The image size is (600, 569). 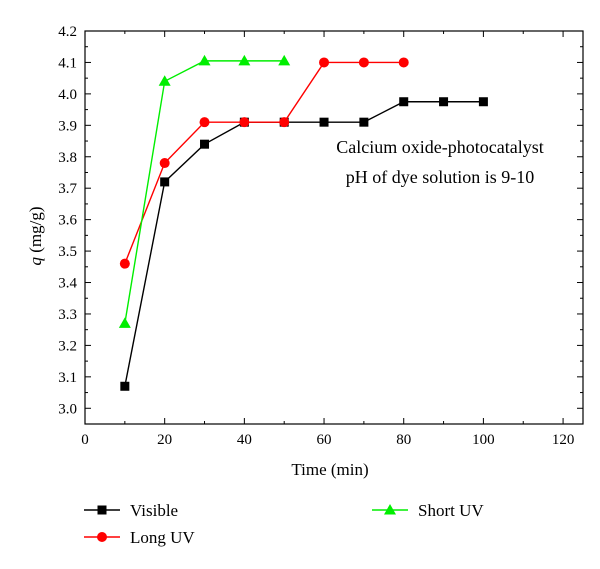 I want to click on series-short-uv, so click(x=204, y=191).